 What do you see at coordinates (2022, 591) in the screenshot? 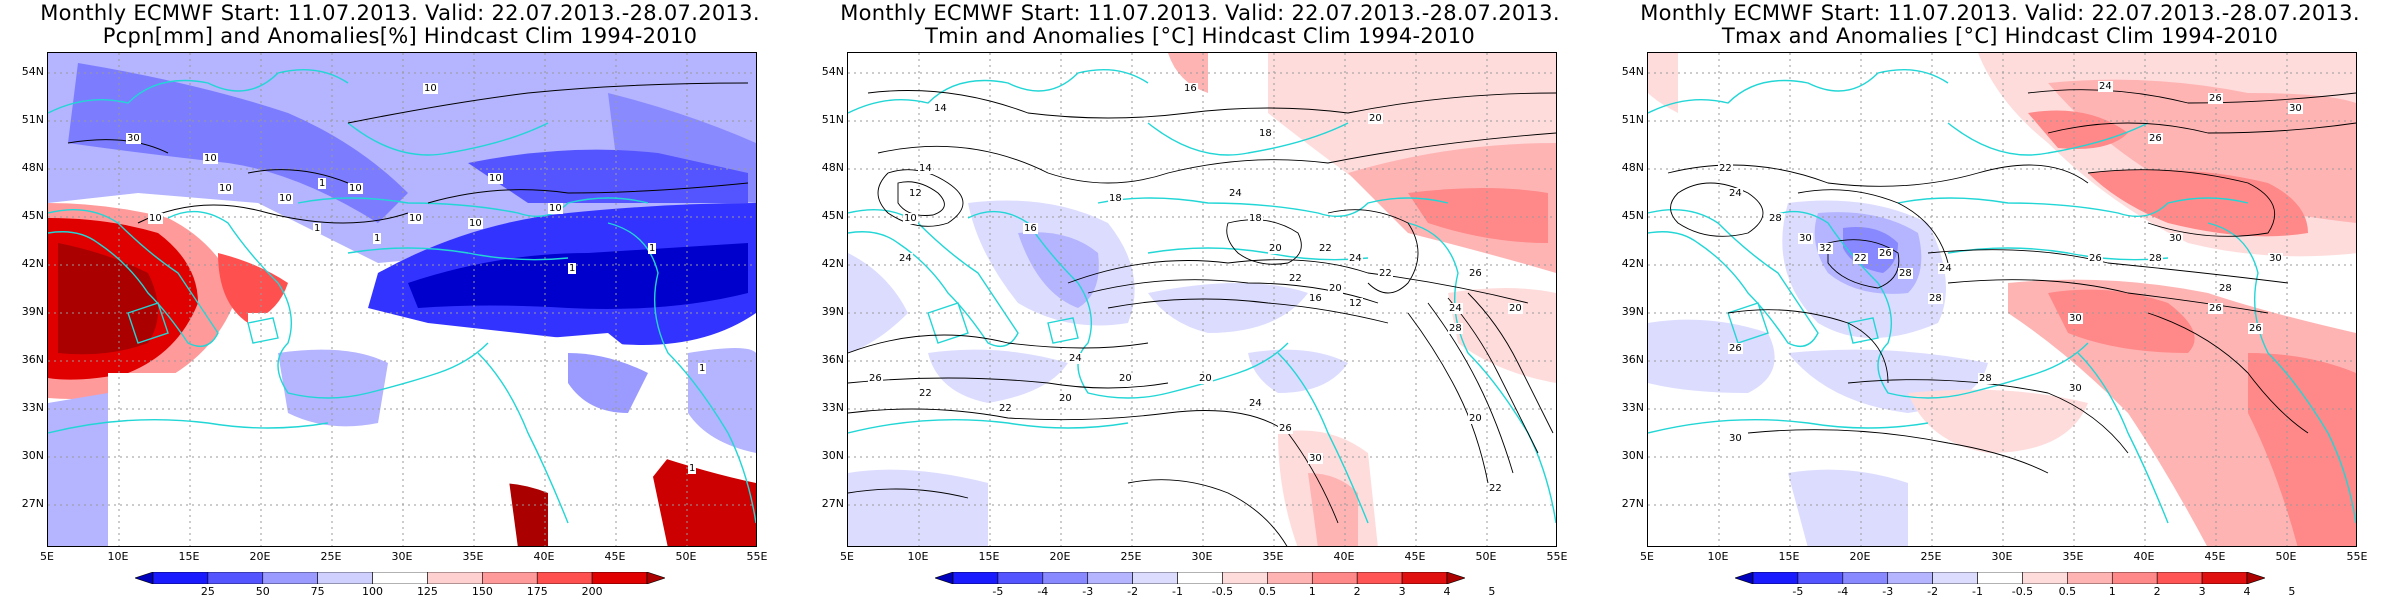
I see `colorbar-label: -0.5` at bounding box center [2022, 591].